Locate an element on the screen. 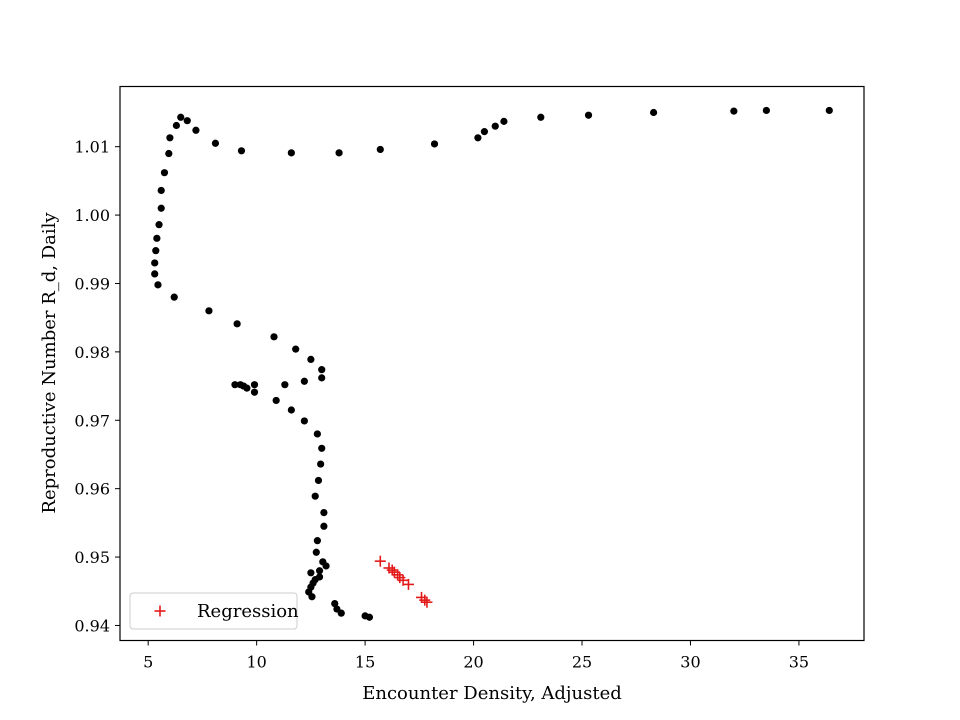 This screenshot has height=720, width=960. legend-marker-regression is located at coordinates (160, 611).